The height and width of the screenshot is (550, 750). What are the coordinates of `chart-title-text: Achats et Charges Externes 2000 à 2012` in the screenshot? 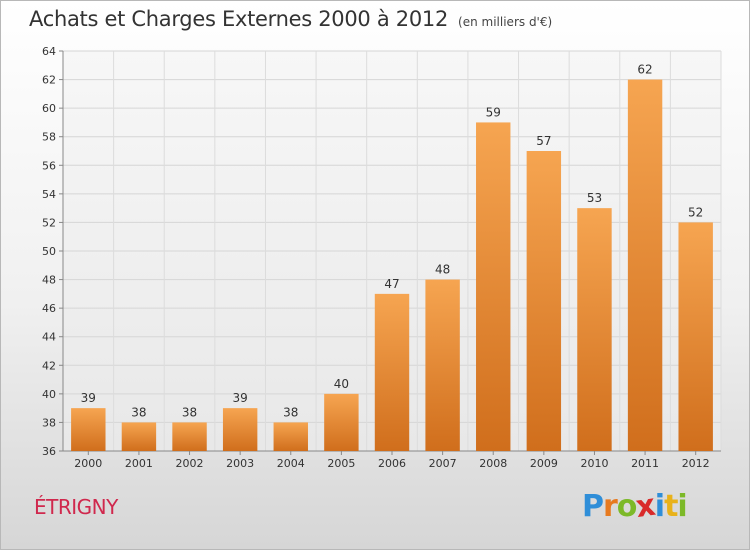 It's located at (239, 19).